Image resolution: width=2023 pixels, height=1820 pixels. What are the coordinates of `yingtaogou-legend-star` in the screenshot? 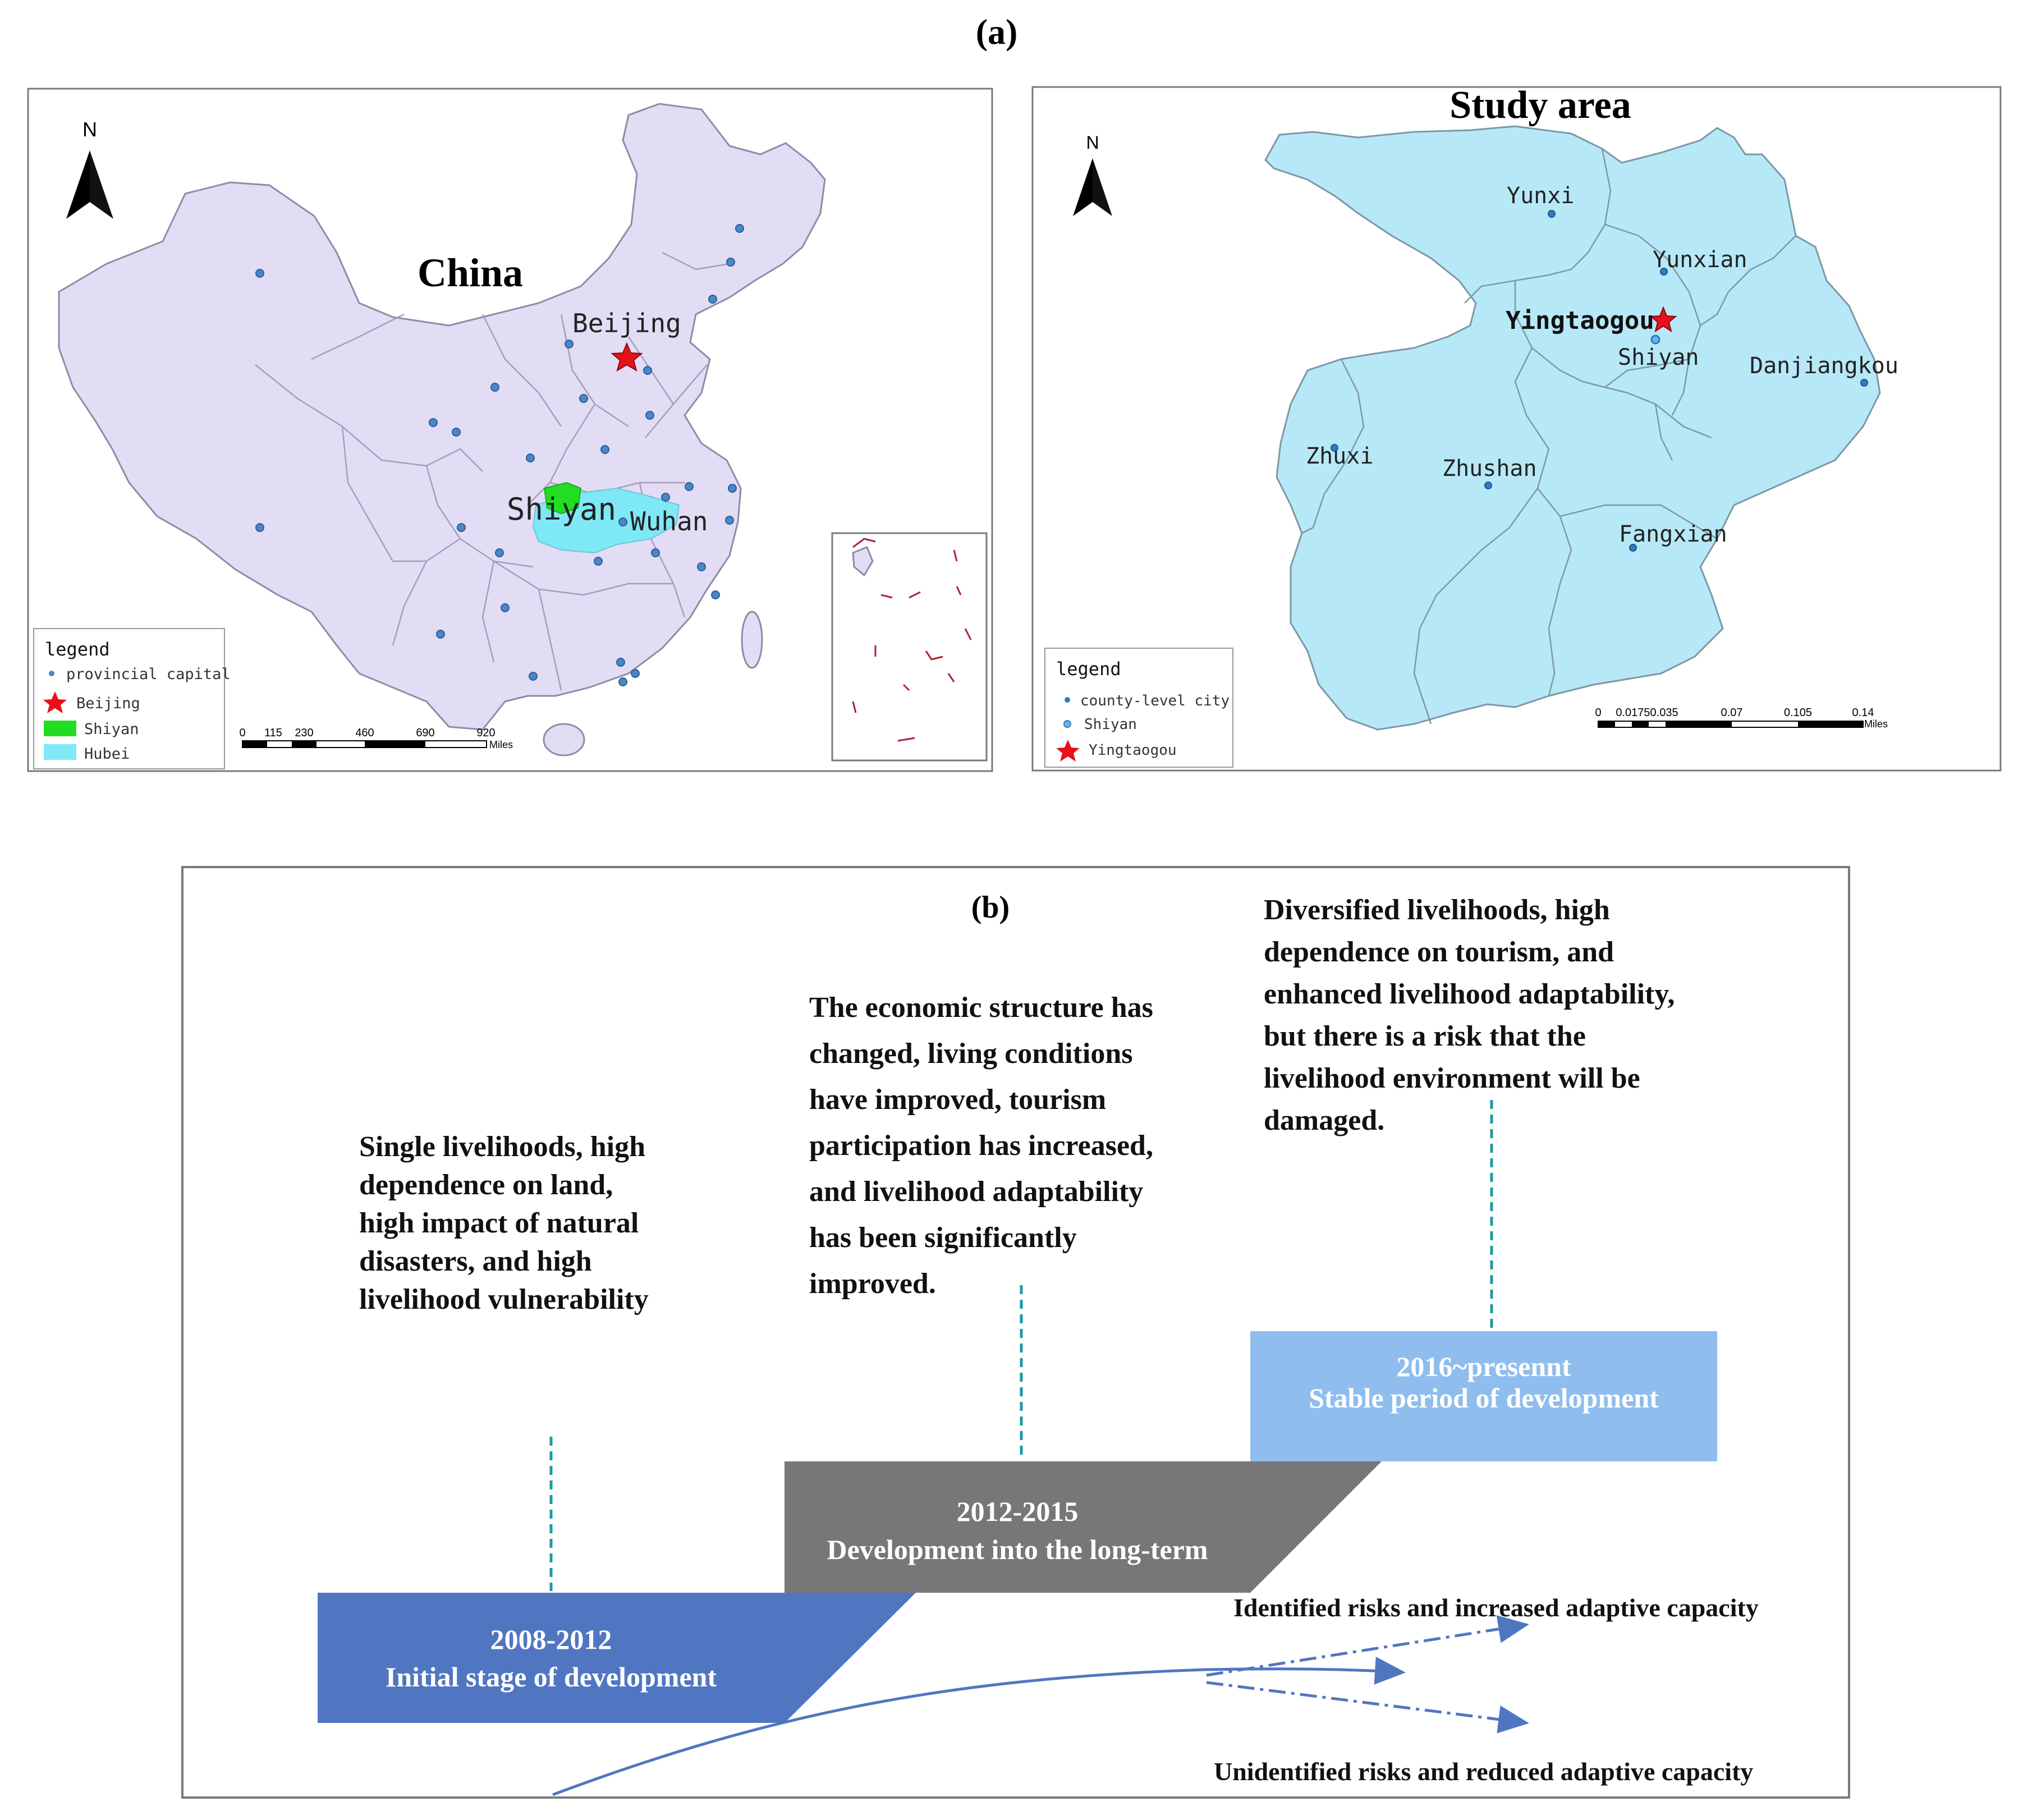 It's located at (1068, 751).